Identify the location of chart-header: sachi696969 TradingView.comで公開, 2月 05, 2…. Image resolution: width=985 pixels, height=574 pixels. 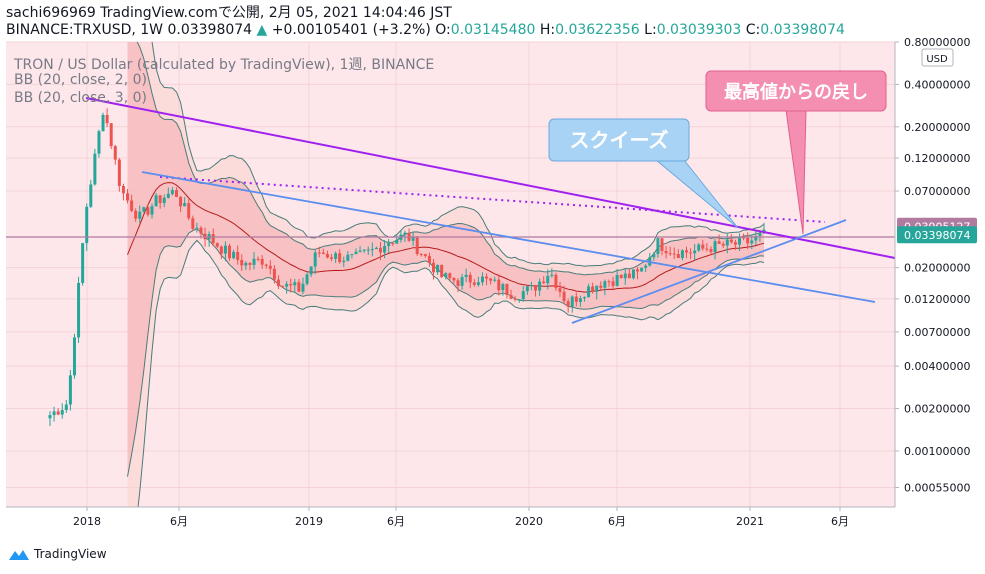
(425, 22).